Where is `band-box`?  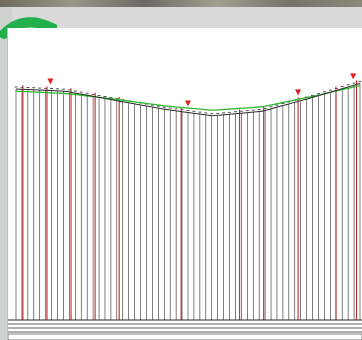
band-box is located at coordinates (185, 336).